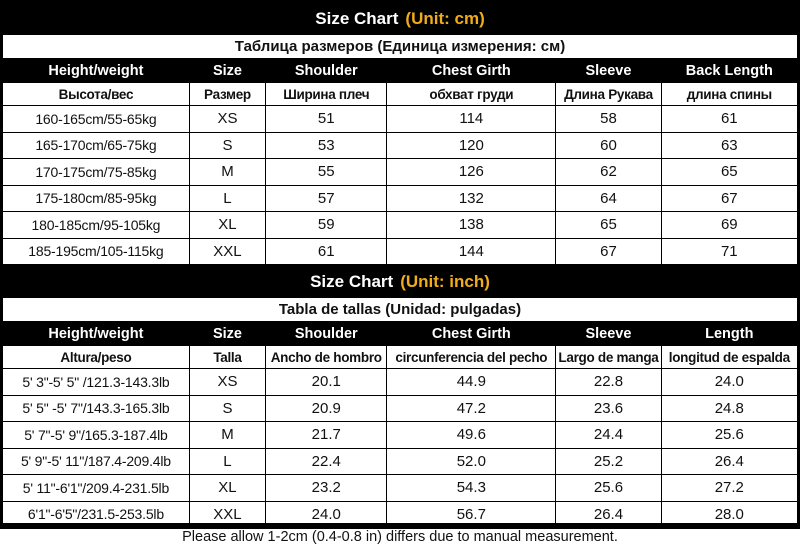 The image size is (800, 545). I want to click on table-cell: 54.3, so click(471, 488).